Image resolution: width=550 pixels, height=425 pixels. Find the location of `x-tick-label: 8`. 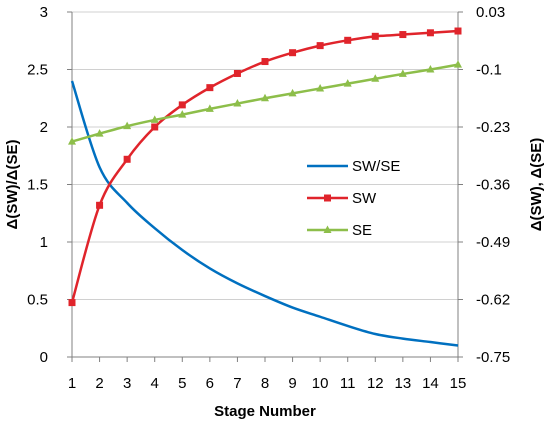

x-tick-label: 8 is located at coordinates (265, 383).